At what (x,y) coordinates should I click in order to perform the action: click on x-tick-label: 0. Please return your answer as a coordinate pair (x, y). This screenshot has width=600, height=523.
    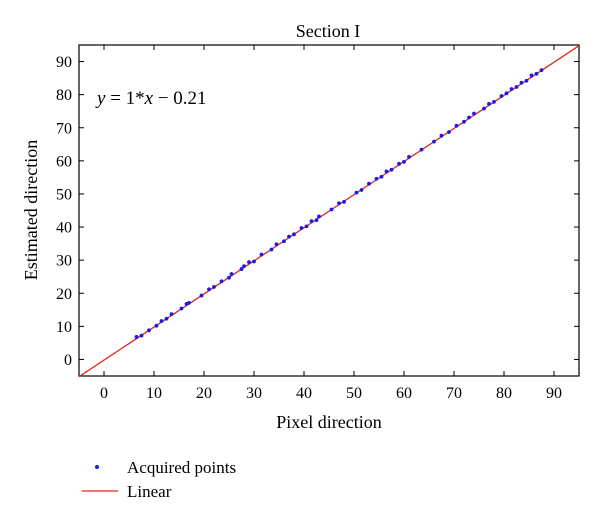
    Looking at the image, I should click on (104, 393).